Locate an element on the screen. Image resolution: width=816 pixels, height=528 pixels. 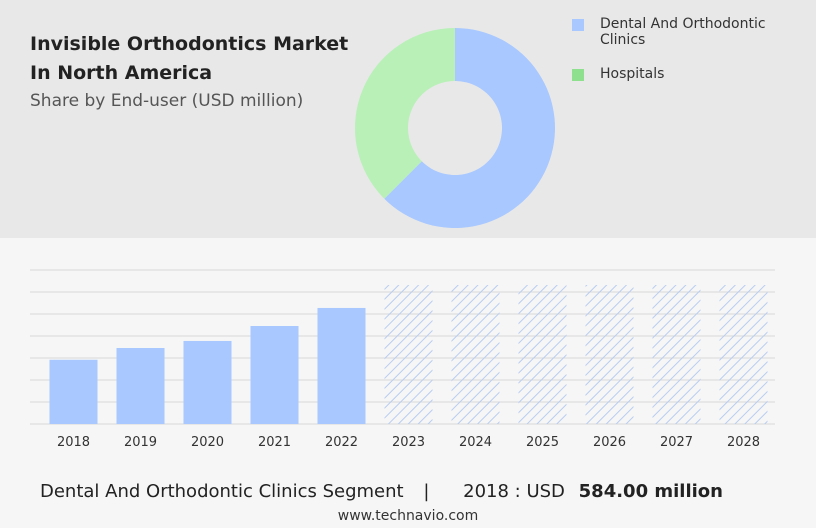
legend-item: Dental And Orthodontic Clinics is located at coordinates (681, 32).